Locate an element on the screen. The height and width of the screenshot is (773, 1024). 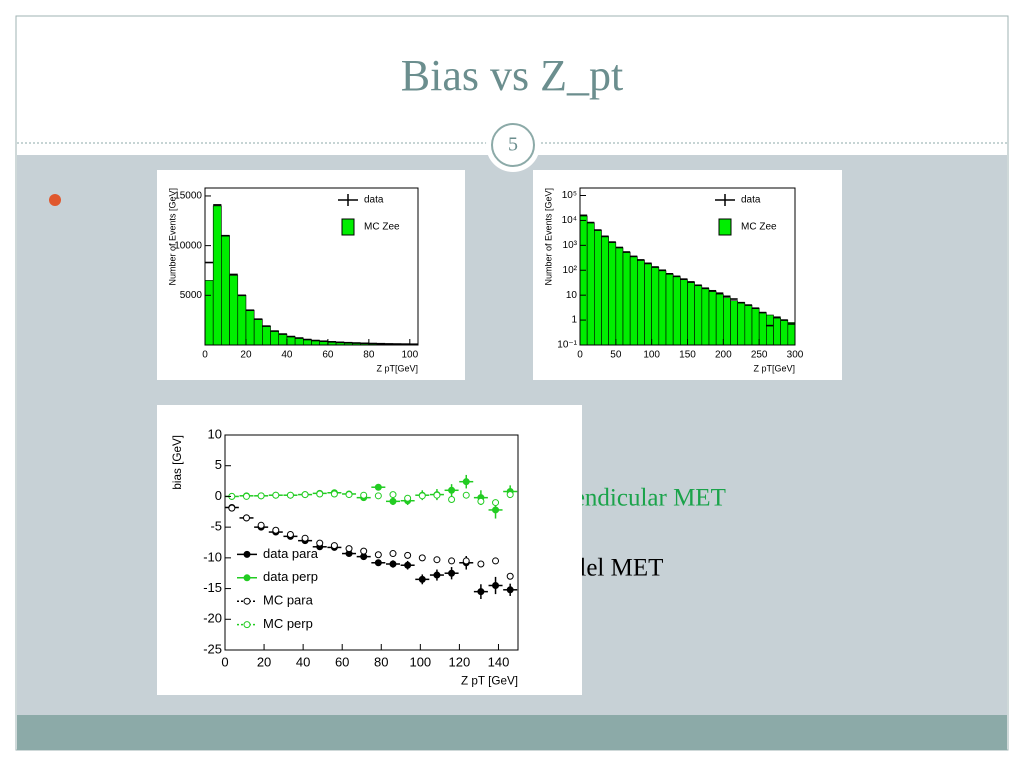
x-axis-label: Z pT[GeV] is located at coordinates (397, 368).